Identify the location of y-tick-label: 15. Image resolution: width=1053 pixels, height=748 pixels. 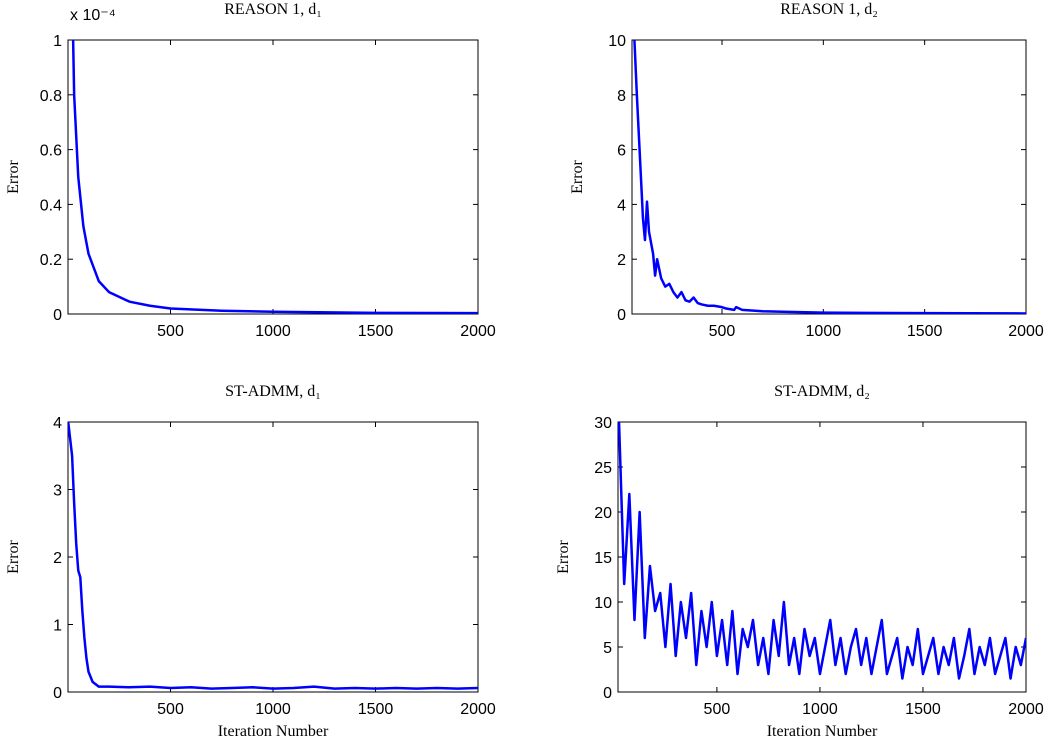
(603, 558).